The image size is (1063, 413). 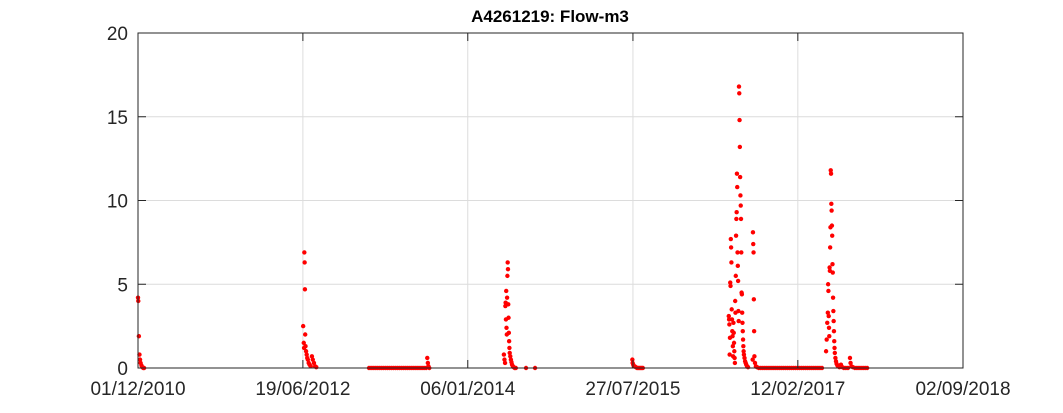 I want to click on y-tick-label: 5, so click(x=122, y=285).